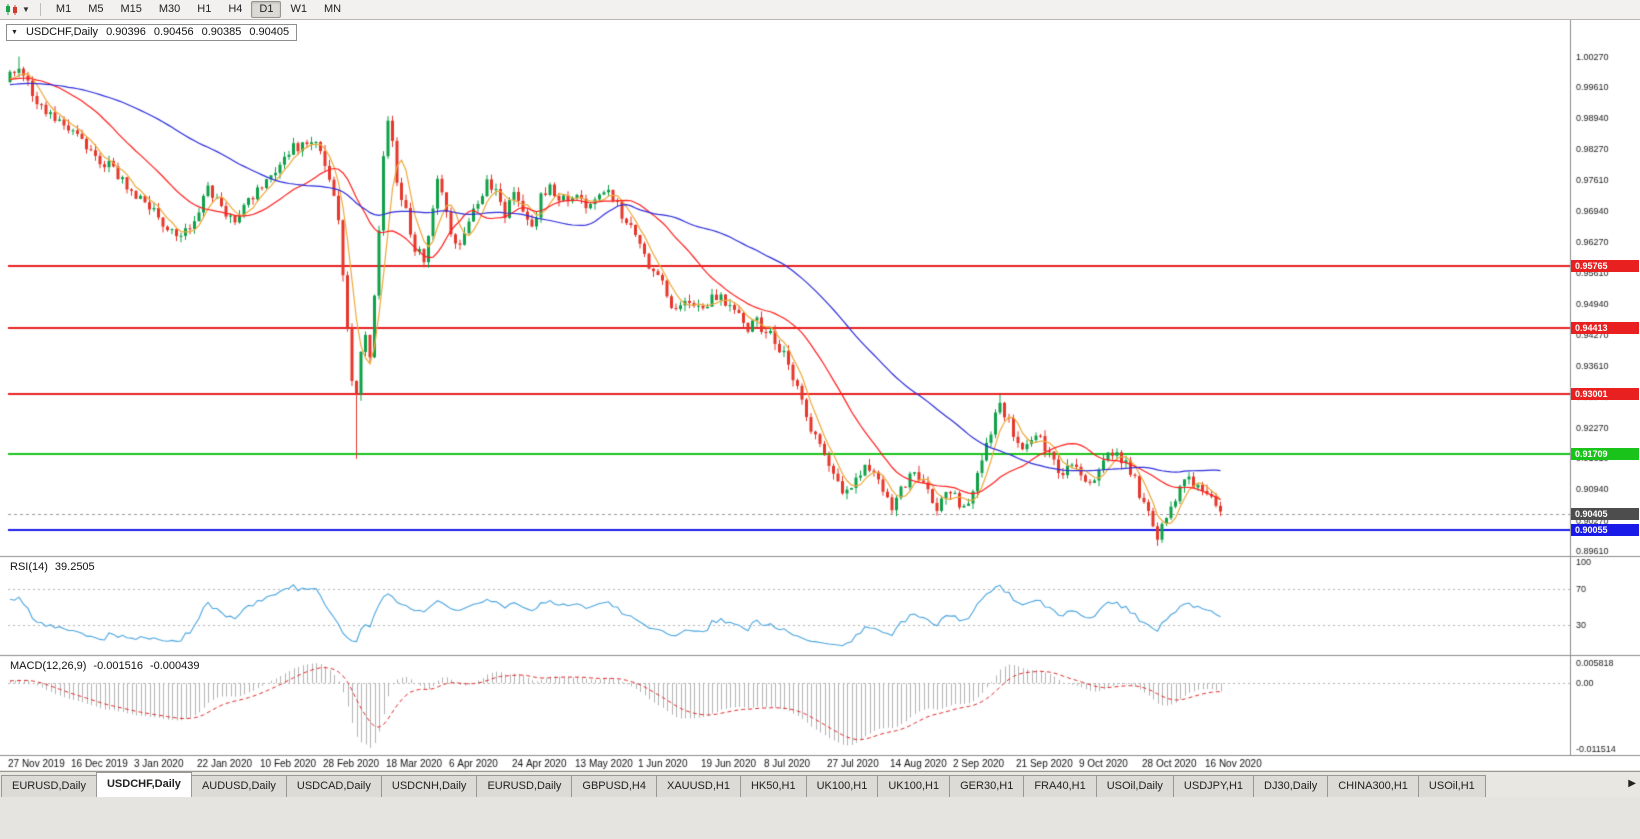  I want to click on timeframe-button-h1: H1, so click(204, 9).